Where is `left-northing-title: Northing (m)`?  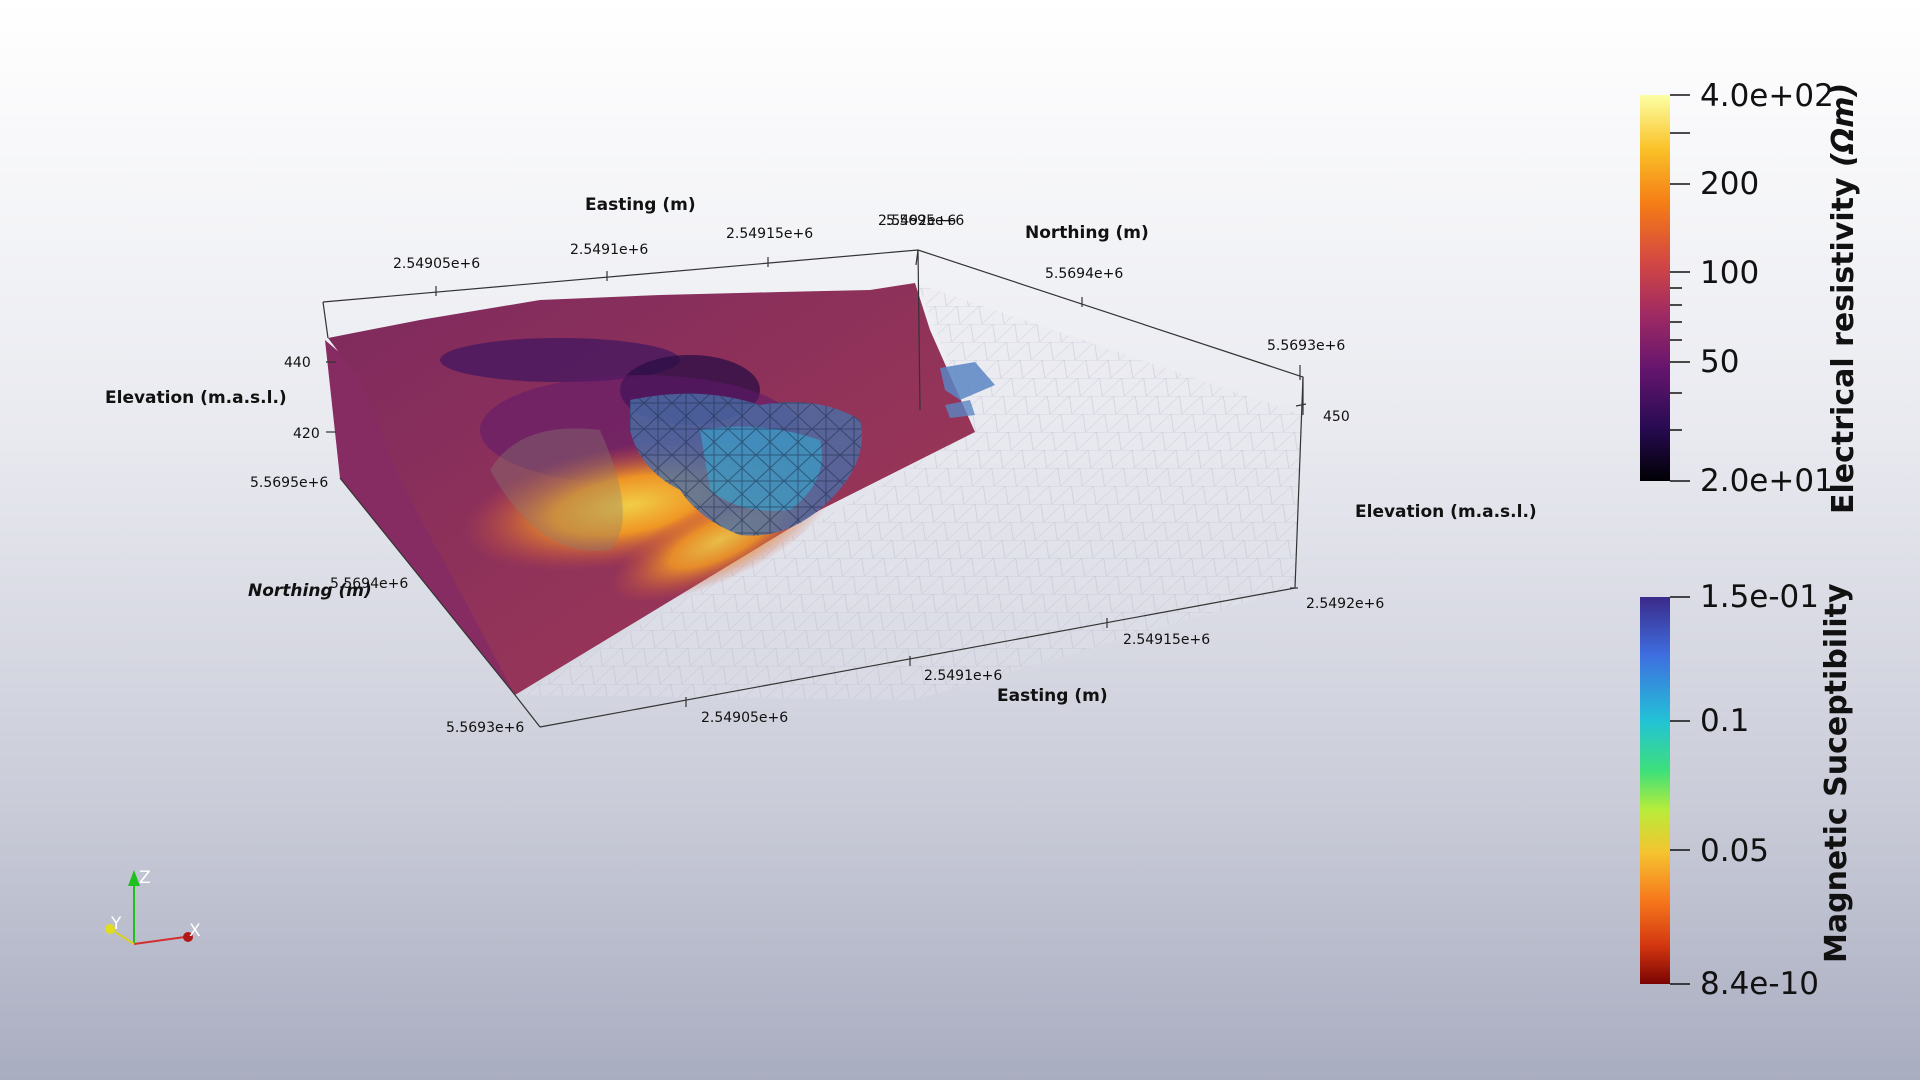
left-northing-title: Northing (m) is located at coordinates (310, 591).